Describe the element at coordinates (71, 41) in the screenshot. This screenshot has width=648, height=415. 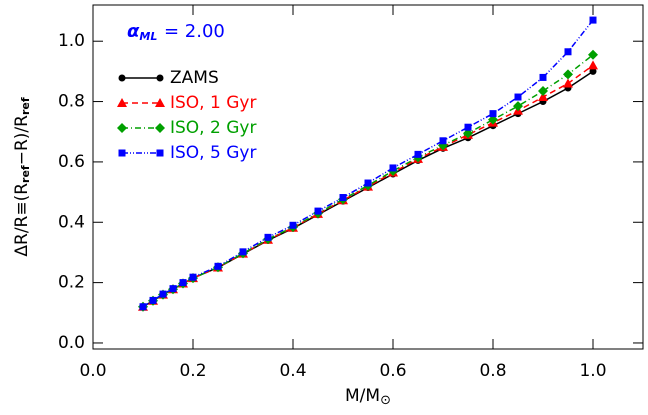
I see `y-tick-label: 1.0` at that location.